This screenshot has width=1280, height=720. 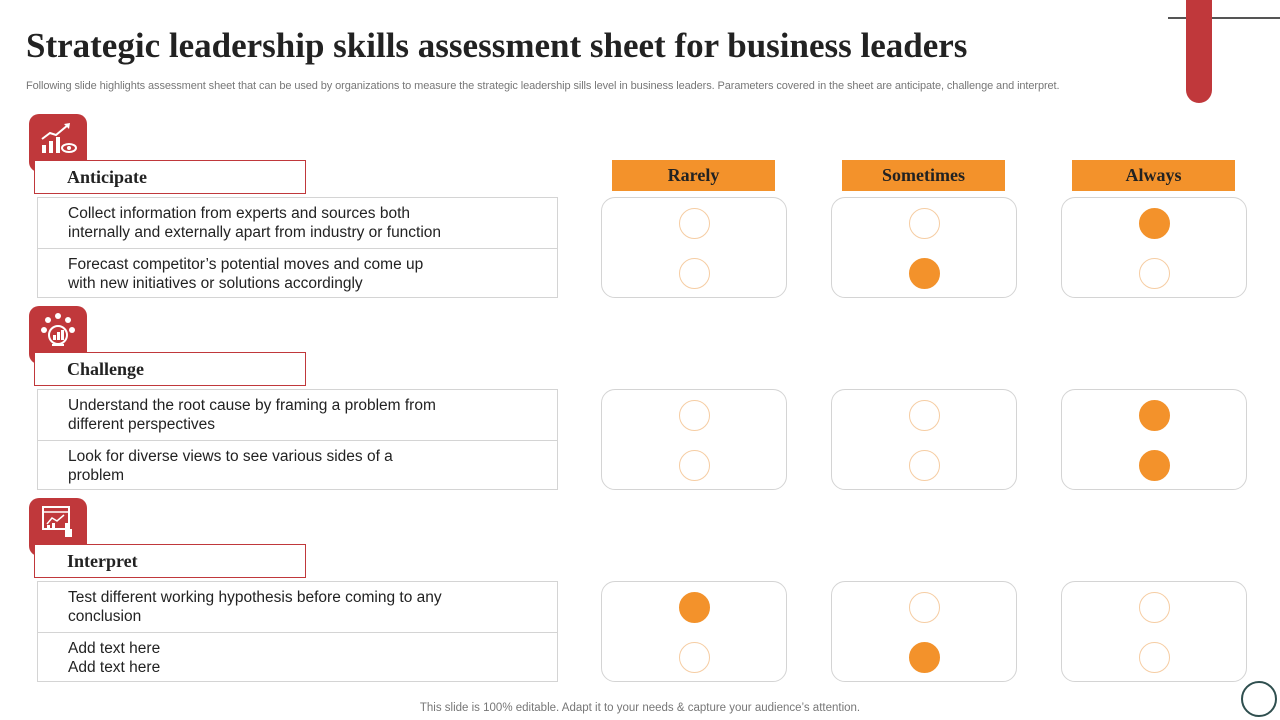 I want to click on item-line: conclusion, so click(x=105, y=616).